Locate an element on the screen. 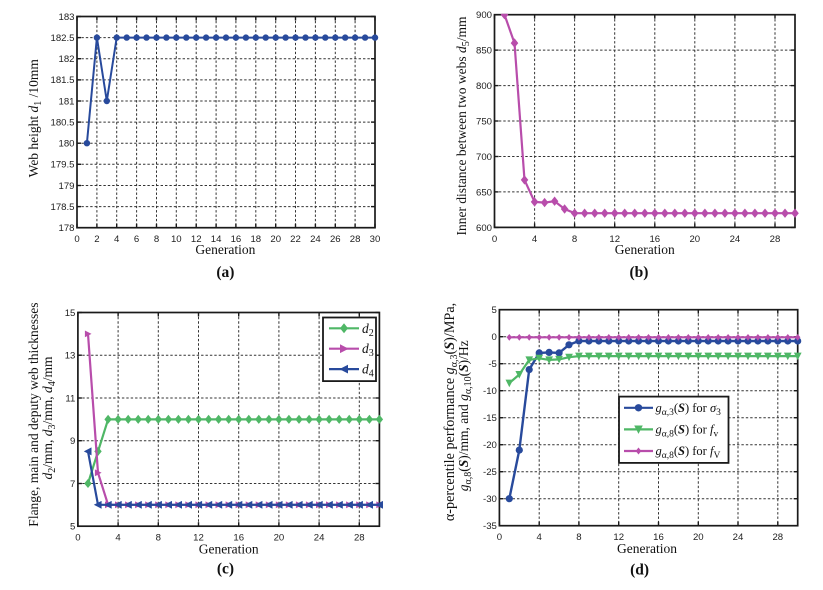 The image size is (823, 590). svg-text: 13 is located at coordinates (70, 356).